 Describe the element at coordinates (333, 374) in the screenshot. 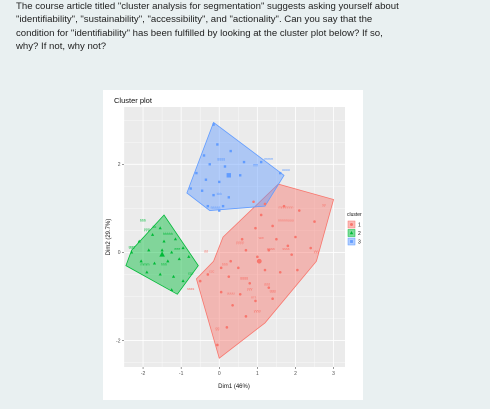

I see `x-tick-label: 3` at that location.